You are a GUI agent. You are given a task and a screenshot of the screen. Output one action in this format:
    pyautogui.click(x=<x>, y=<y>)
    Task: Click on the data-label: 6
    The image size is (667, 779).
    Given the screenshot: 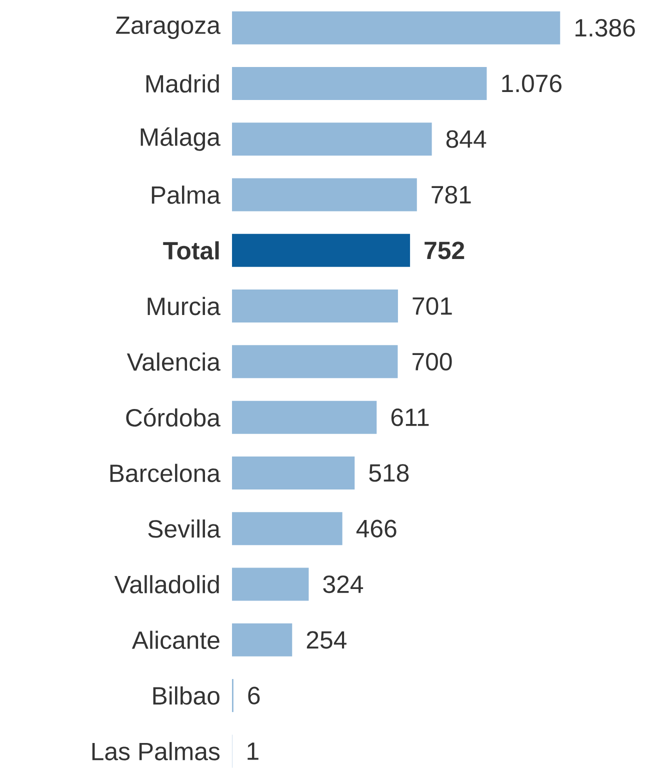 What is the action you would take?
    pyautogui.click(x=254, y=695)
    